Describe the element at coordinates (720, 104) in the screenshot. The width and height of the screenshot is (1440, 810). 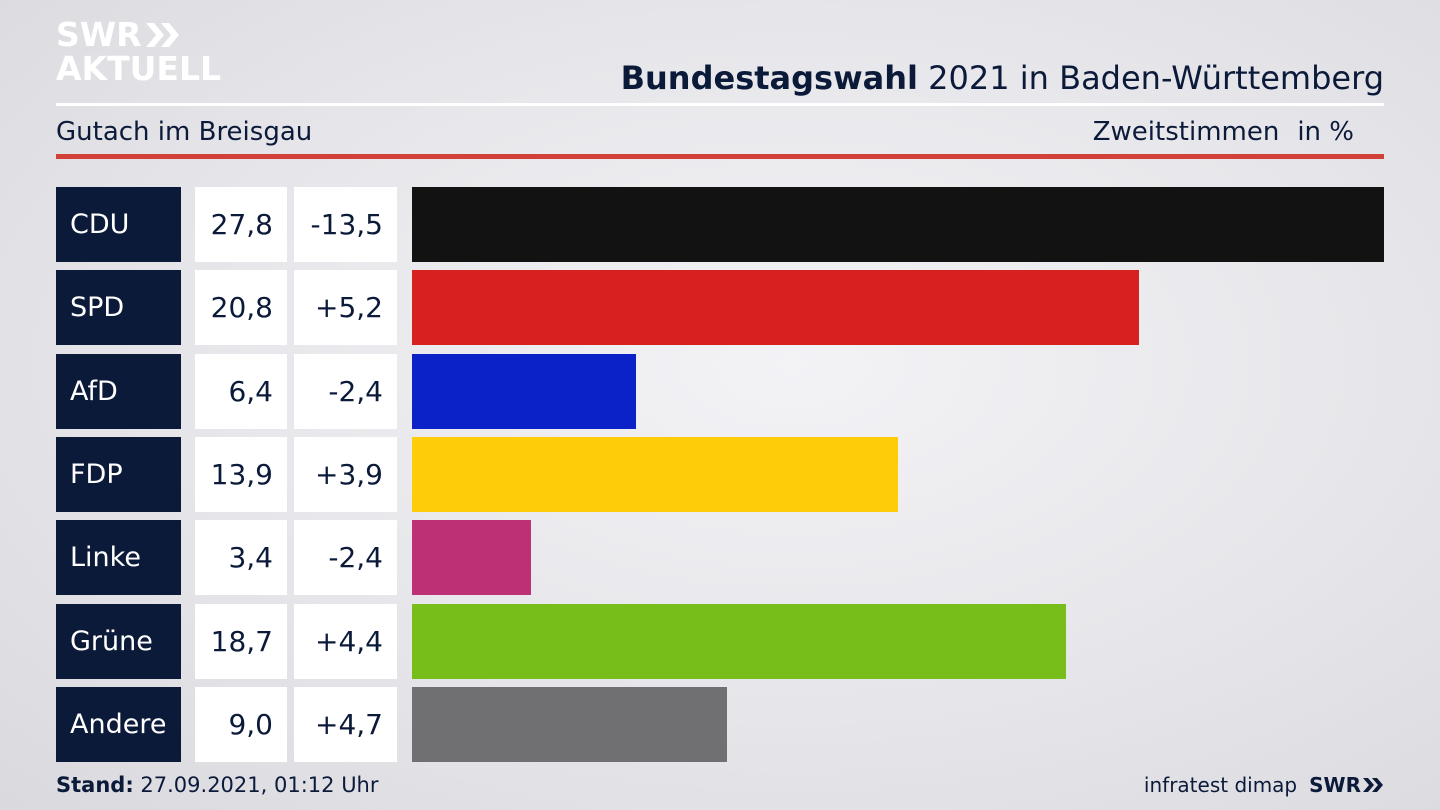
I see `header-divider` at that location.